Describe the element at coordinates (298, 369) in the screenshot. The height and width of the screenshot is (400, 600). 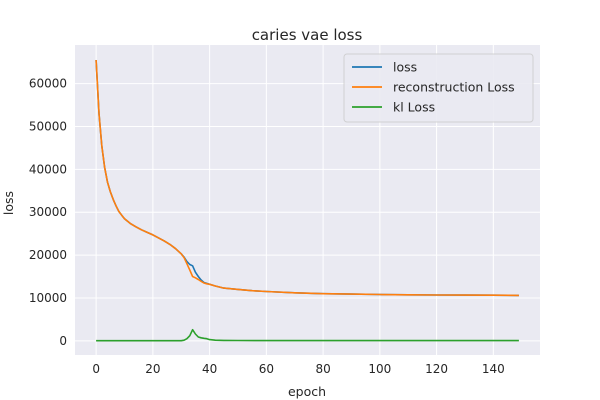
I see `x-axis-ticks: 0 20 40 60 80 100 120 140` at that location.